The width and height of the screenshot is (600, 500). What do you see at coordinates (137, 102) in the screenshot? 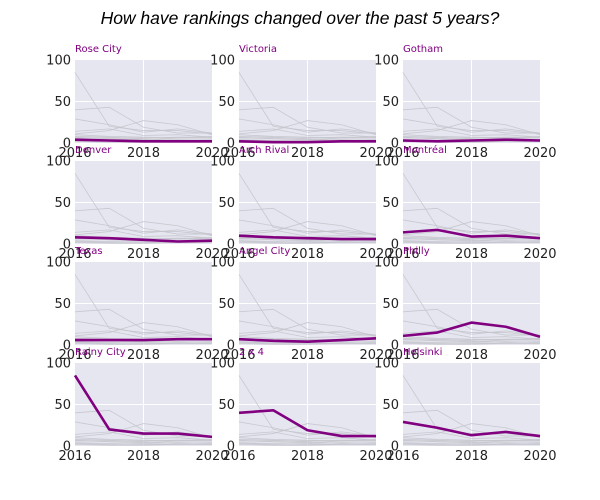
I see `panel: 0 50 100 2016 2018 2020 Rose City` at bounding box center [137, 102].